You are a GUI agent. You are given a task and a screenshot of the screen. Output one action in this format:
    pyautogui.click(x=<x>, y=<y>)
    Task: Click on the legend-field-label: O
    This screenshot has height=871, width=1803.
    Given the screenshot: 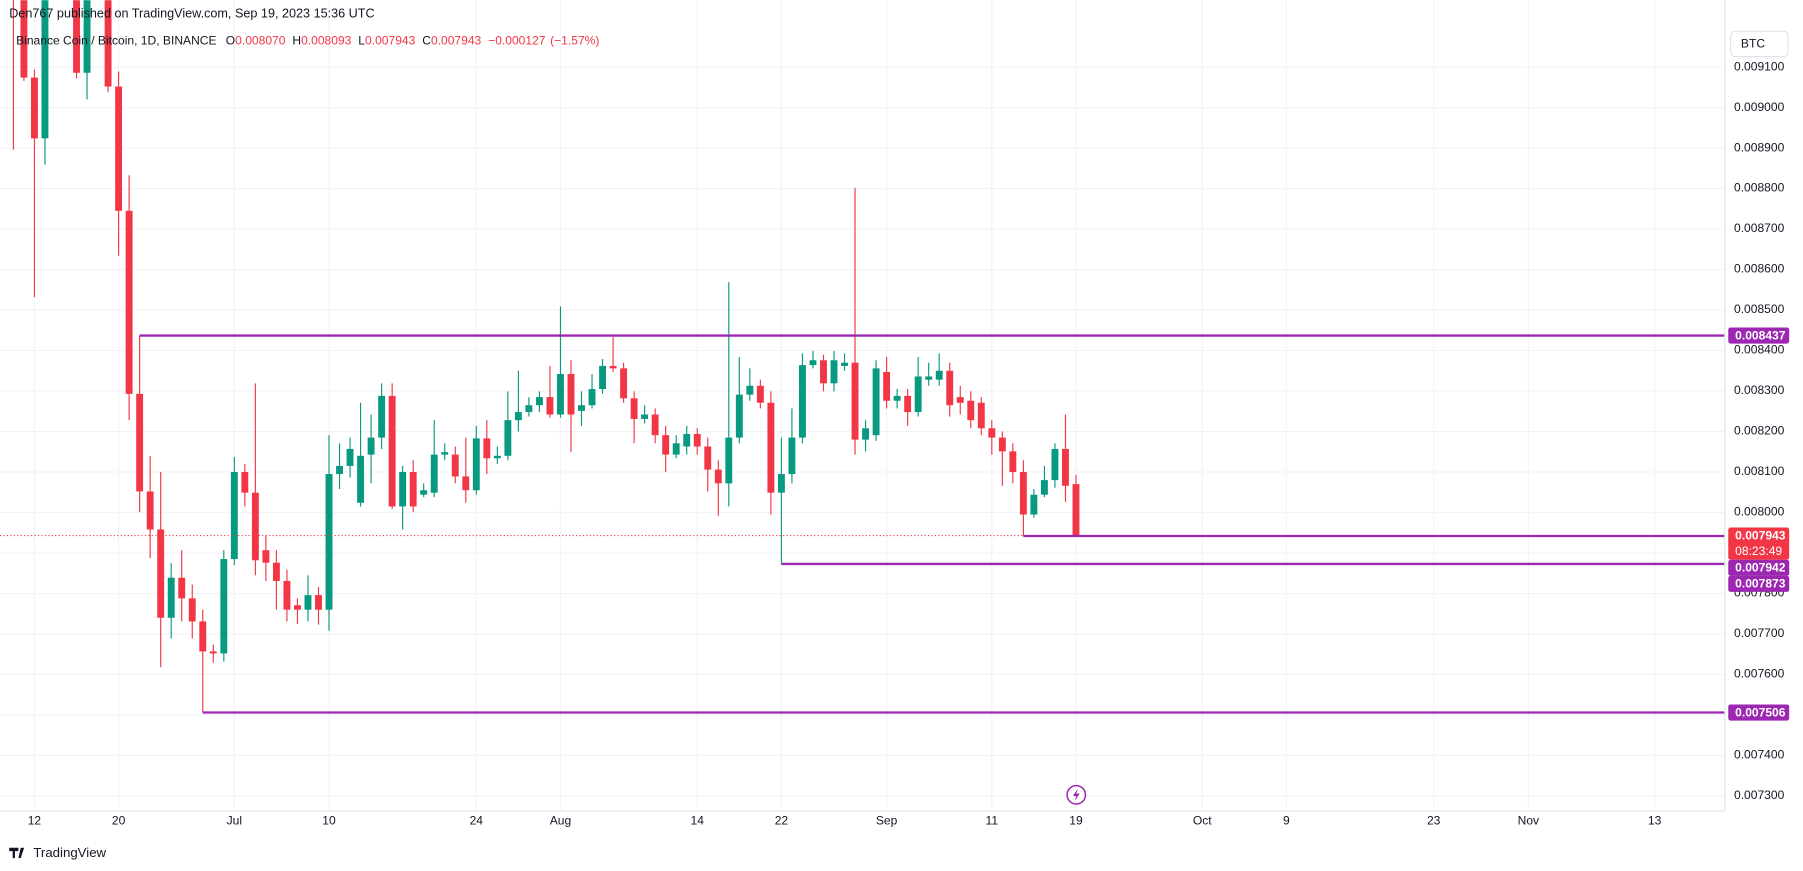 What is the action you would take?
    pyautogui.click(x=230, y=41)
    